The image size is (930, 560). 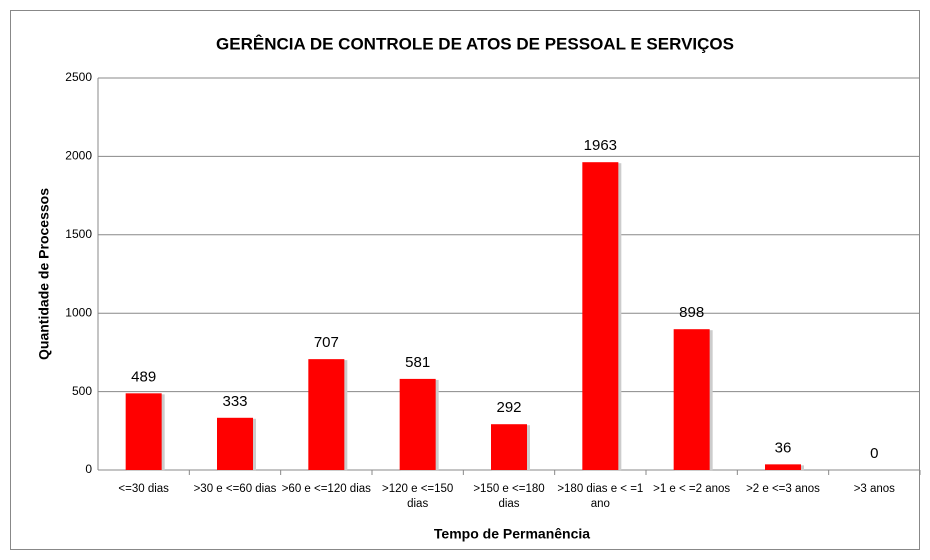 I want to click on y-tick-label: 1000, so click(x=78, y=312).